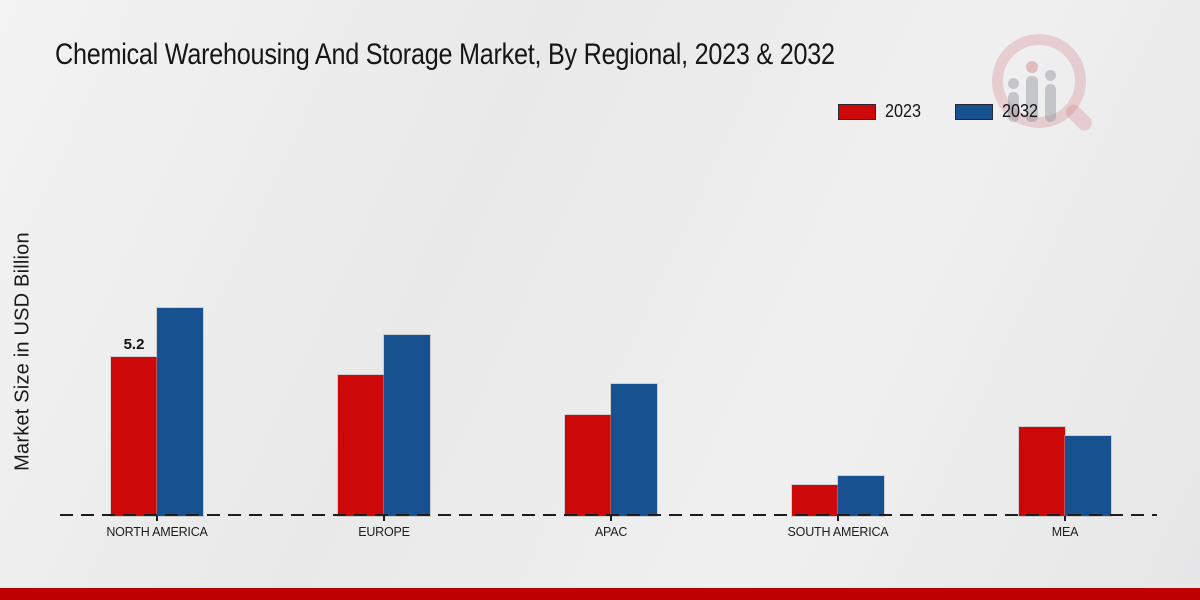  I want to click on legend-label: 2032, so click(1020, 111).